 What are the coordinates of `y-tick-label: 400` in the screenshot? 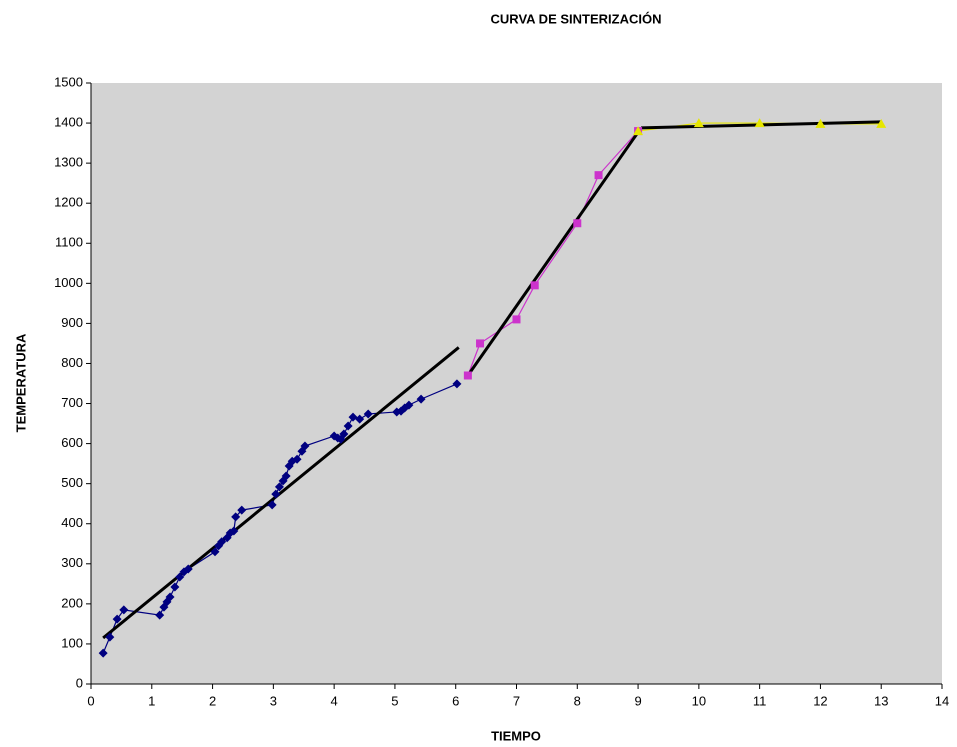 It's located at (72, 522).